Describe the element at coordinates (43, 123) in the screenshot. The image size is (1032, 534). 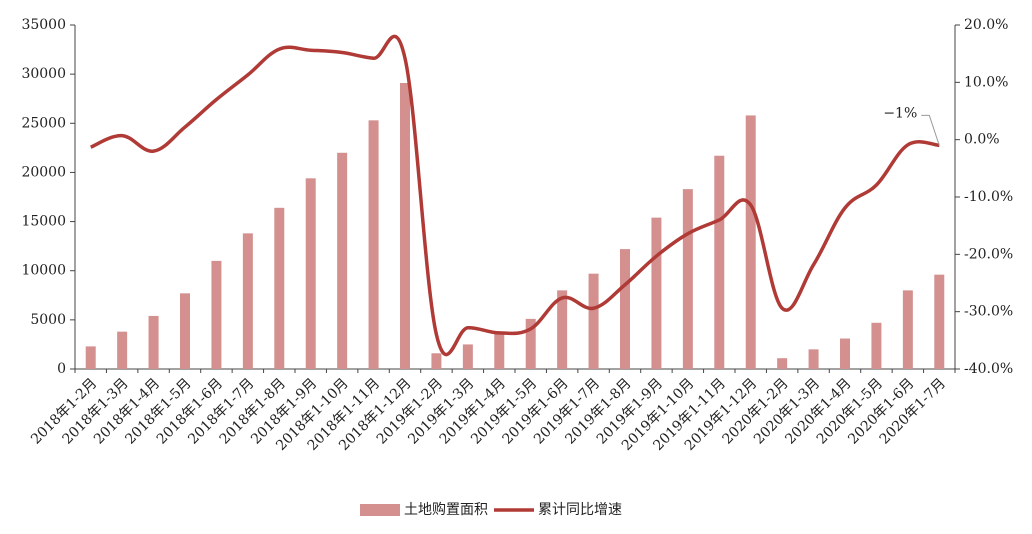
I see `y-tick-label: 25000` at that location.